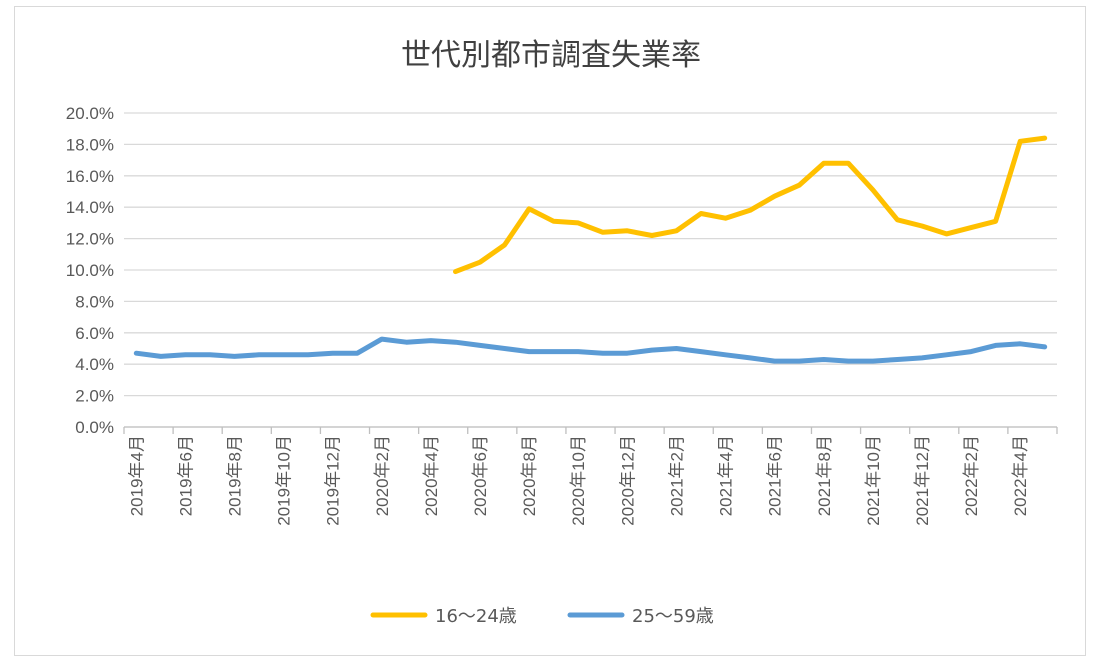 The image size is (1100, 665). Describe the element at coordinates (90, 207) in the screenshot. I see `y-tick-label: 14.0%` at that location.